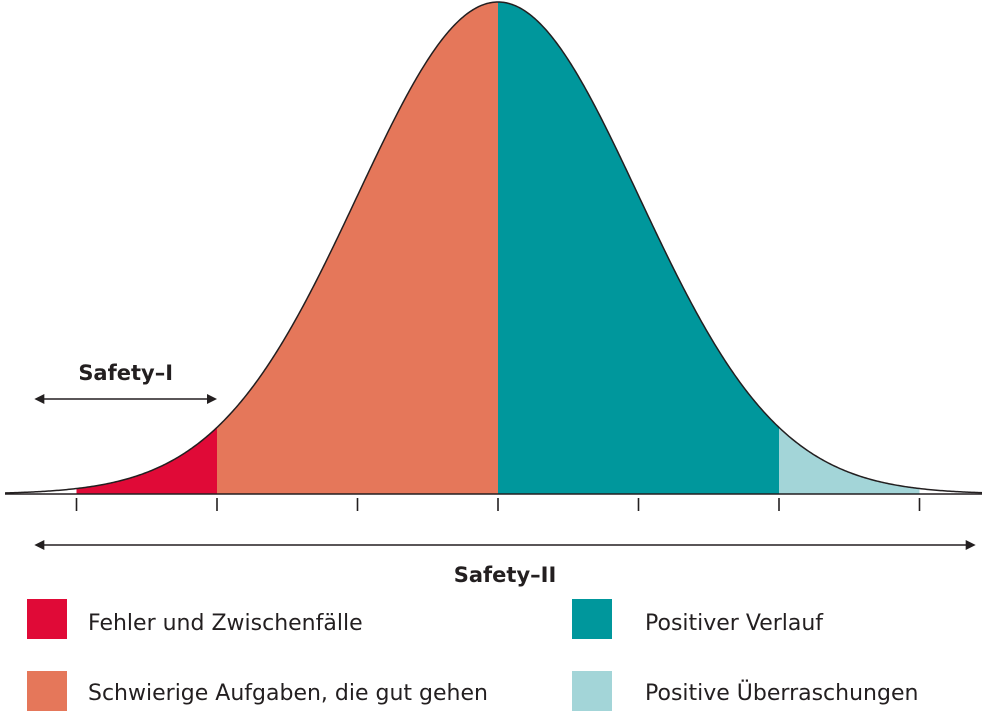  Describe the element at coordinates (970, 545) in the screenshot. I see `safety2-arrowhead-right` at that location.